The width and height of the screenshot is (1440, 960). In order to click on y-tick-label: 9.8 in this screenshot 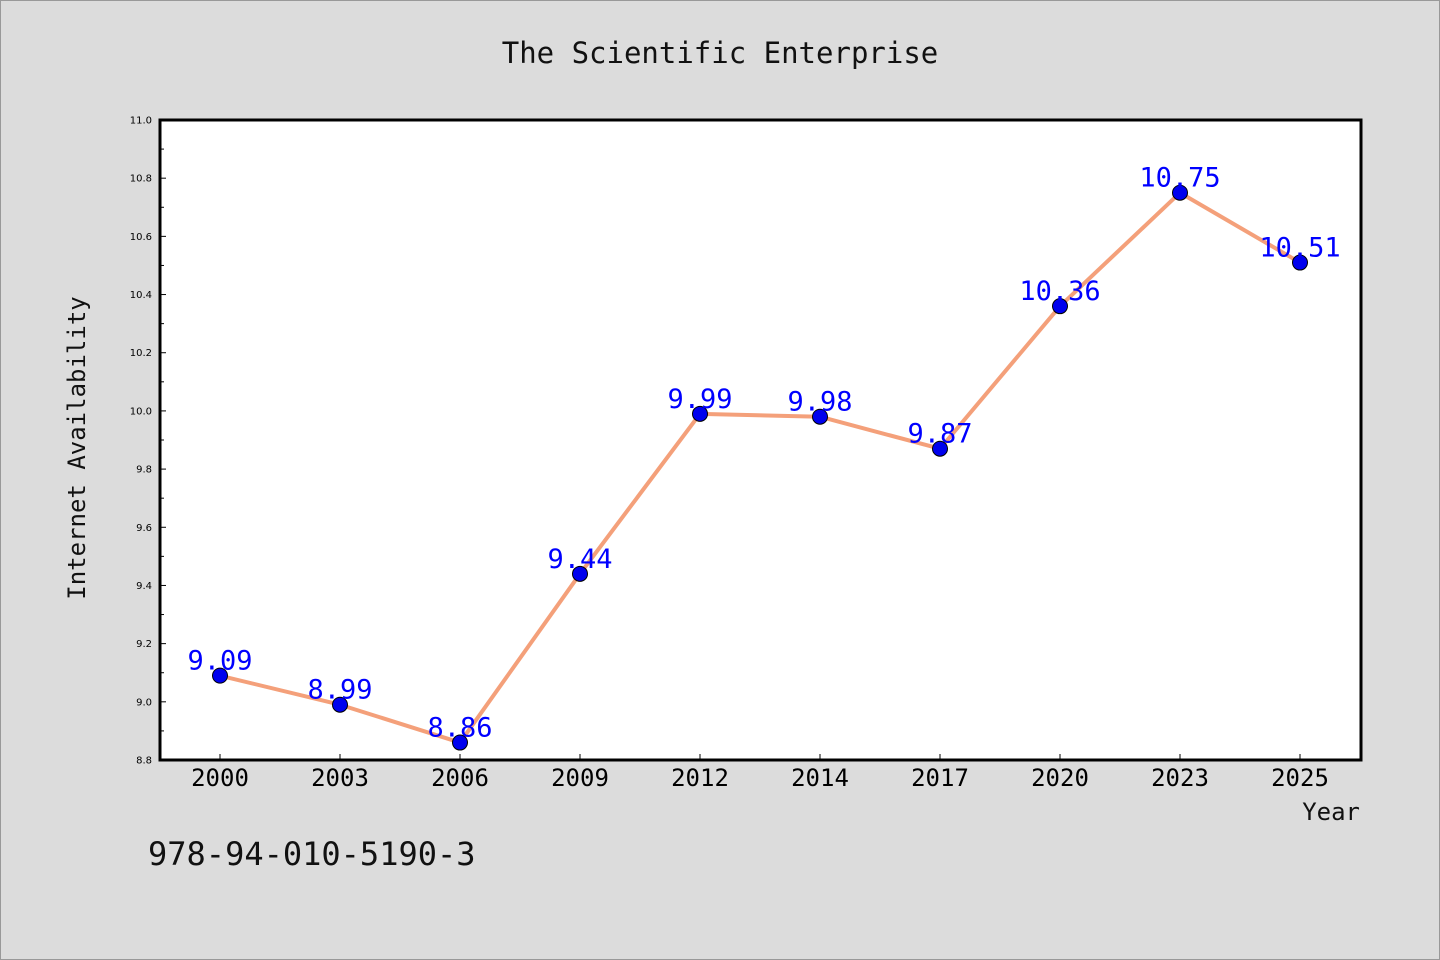, I will do `click(144, 470)`.